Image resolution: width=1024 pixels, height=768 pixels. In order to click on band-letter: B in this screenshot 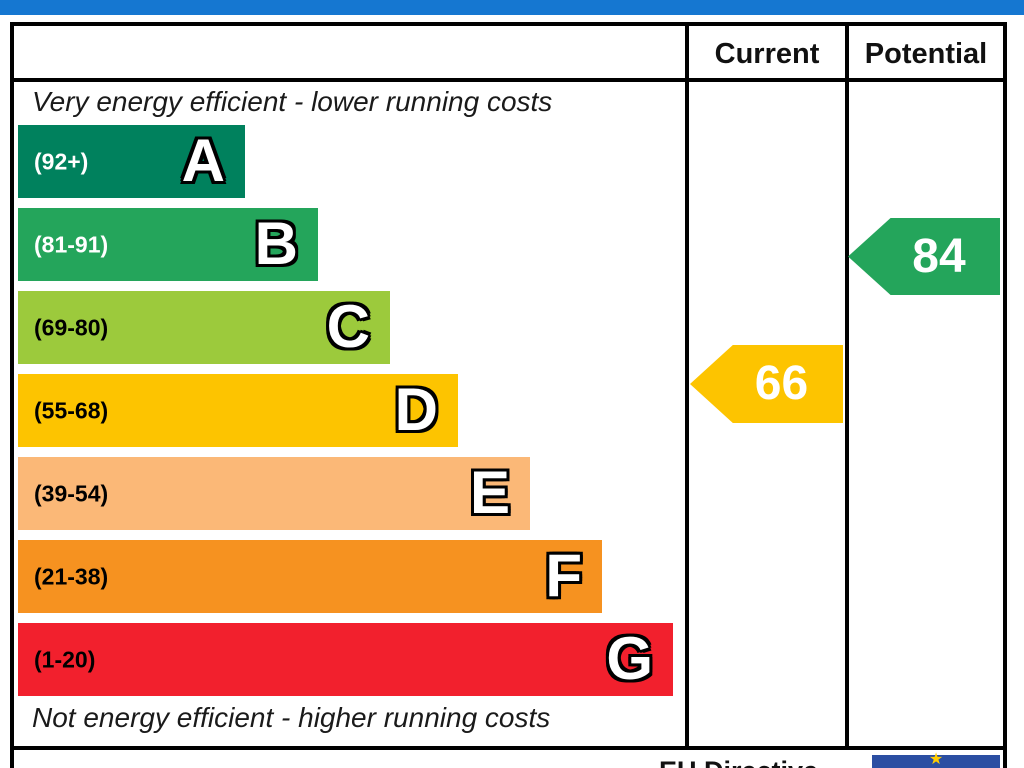, I will do `click(276, 243)`.